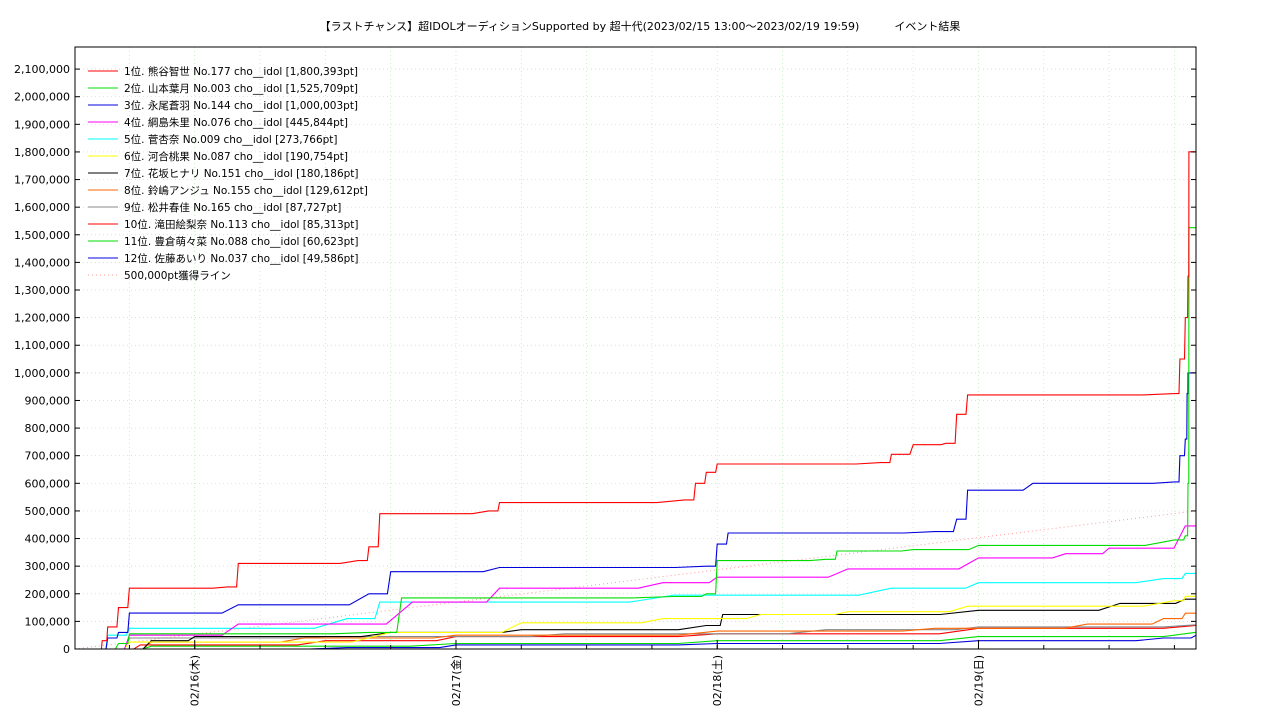 The image size is (1280, 720). What do you see at coordinates (48, 483) in the screenshot?
I see `y-tick-label: 600,000` at bounding box center [48, 483].